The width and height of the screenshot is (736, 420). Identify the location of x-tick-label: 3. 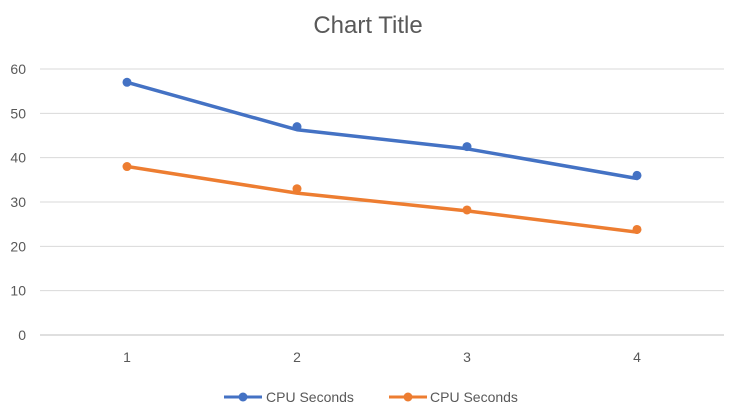
(467, 357).